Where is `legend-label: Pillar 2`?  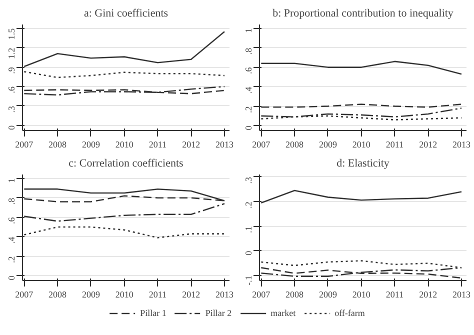
legend-label: Pillar 2 is located at coordinates (218, 313).